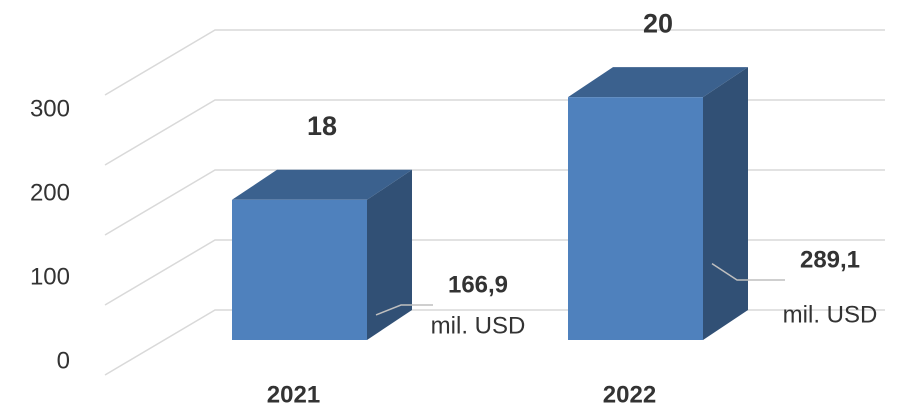  Describe the element at coordinates (50, 192) in the screenshot. I see `y-tick-label: 200` at that location.